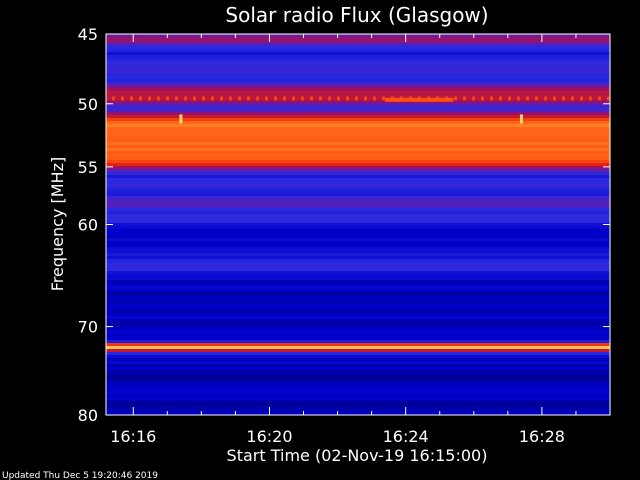 This screenshot has width=640, height=480. I want to click on y-tick-label: 60, so click(88, 225).